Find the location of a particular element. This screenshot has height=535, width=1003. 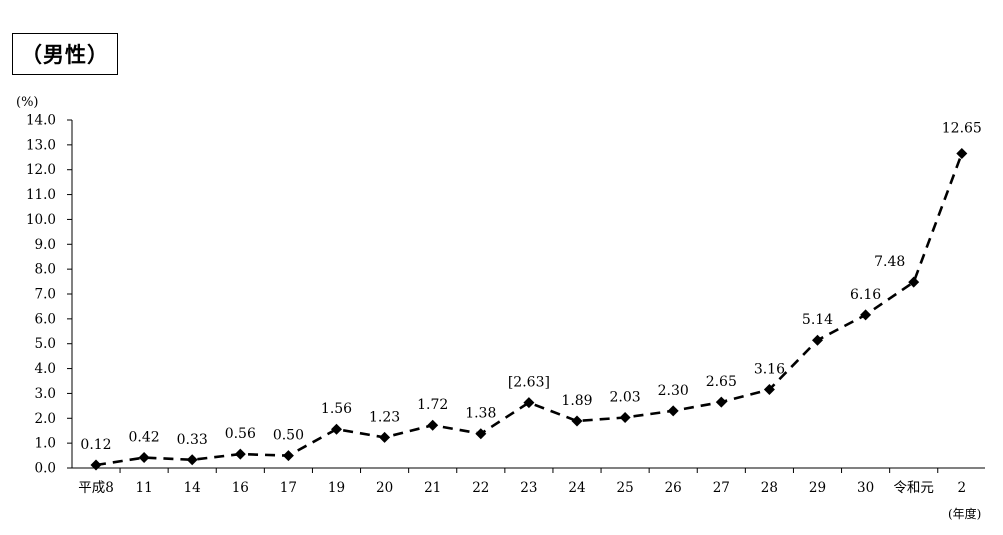

data-label: 2.03 is located at coordinates (625, 398).